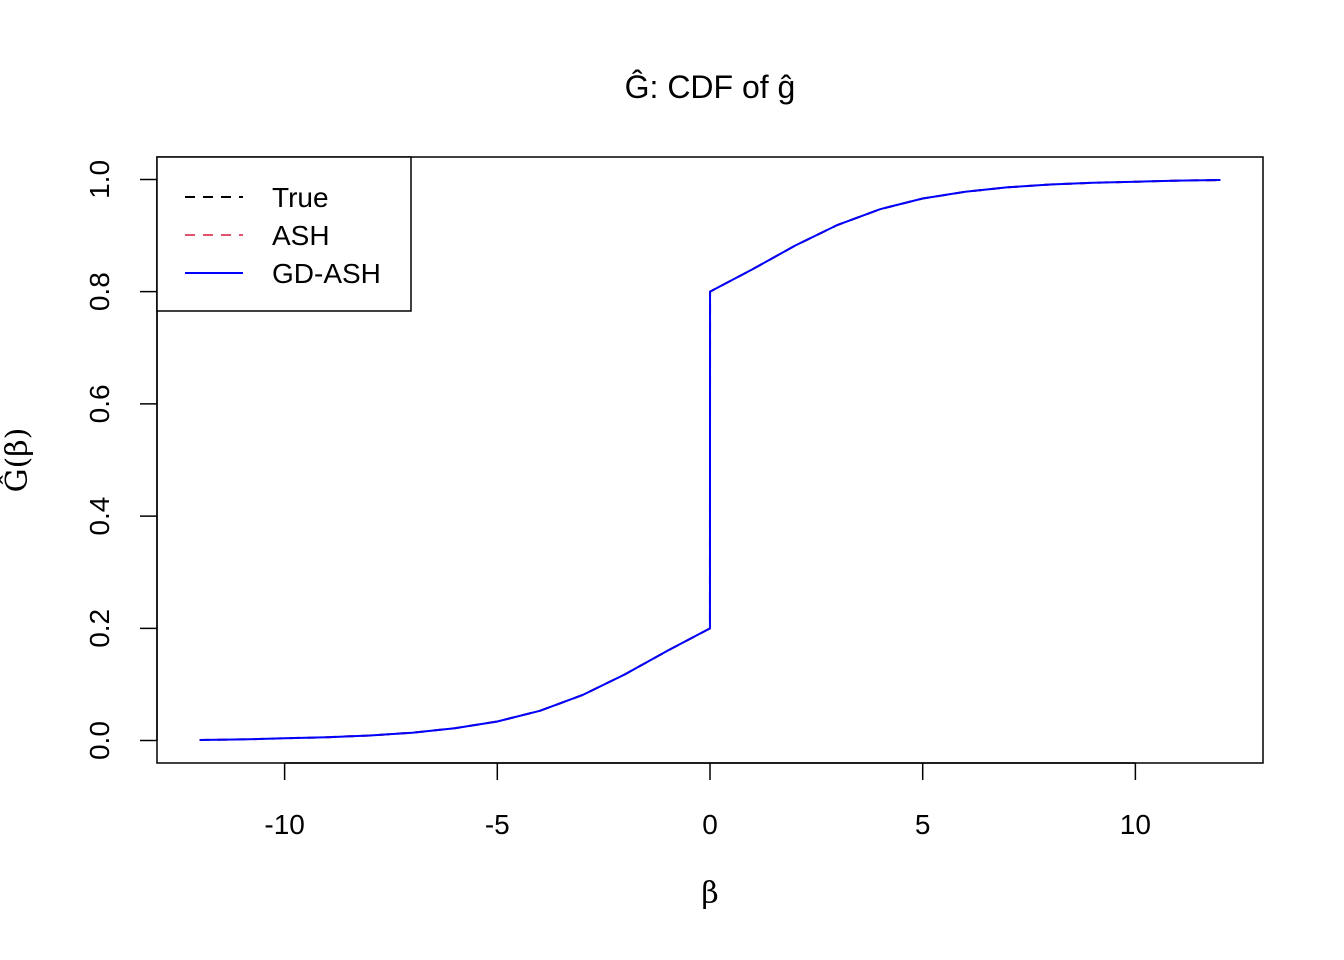 The height and width of the screenshot is (960, 1344). What do you see at coordinates (99, 403) in the screenshot?
I see `y-tick-label: 0.6` at bounding box center [99, 403].